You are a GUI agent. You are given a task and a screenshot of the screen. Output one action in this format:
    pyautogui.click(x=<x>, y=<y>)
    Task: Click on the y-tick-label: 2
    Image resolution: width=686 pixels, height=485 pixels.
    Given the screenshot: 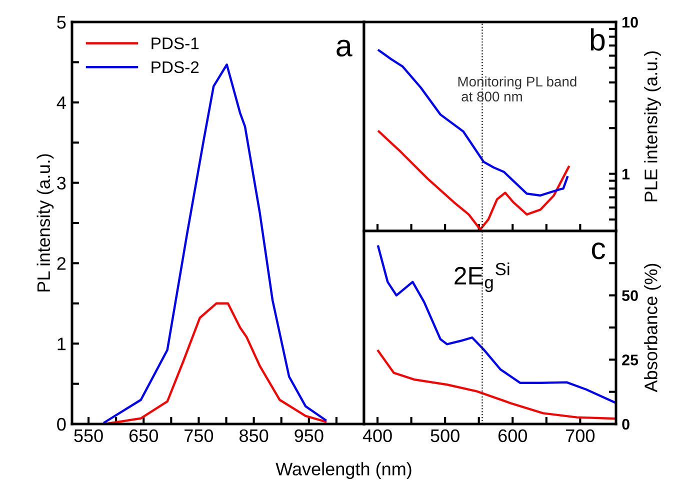 What is the action you would take?
    pyautogui.click(x=61, y=263)
    